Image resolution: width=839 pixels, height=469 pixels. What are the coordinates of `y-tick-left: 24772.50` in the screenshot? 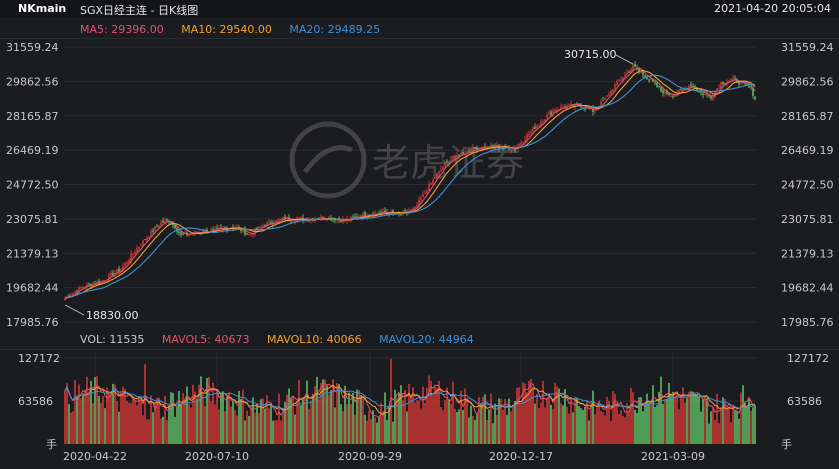 It's located at (32, 185).